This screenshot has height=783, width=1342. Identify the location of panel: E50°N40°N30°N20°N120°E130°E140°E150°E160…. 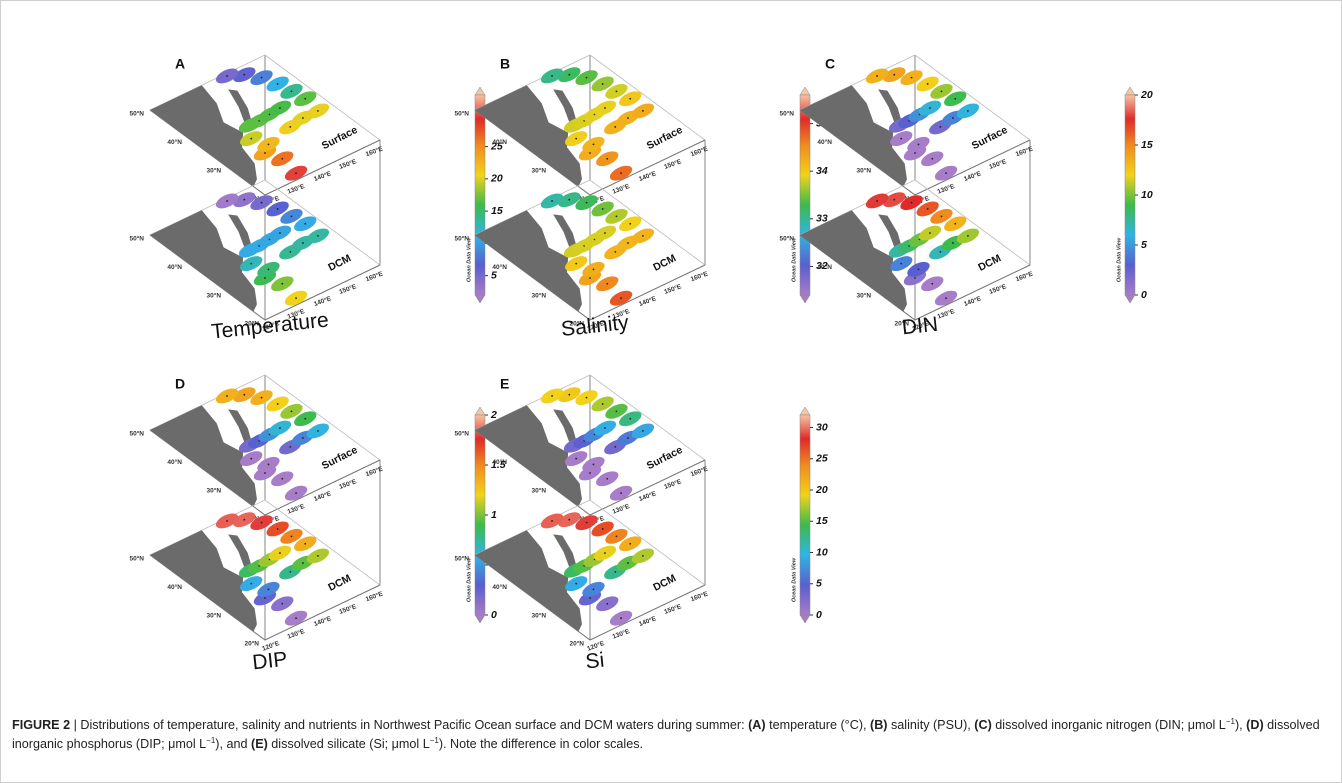
(641, 524).